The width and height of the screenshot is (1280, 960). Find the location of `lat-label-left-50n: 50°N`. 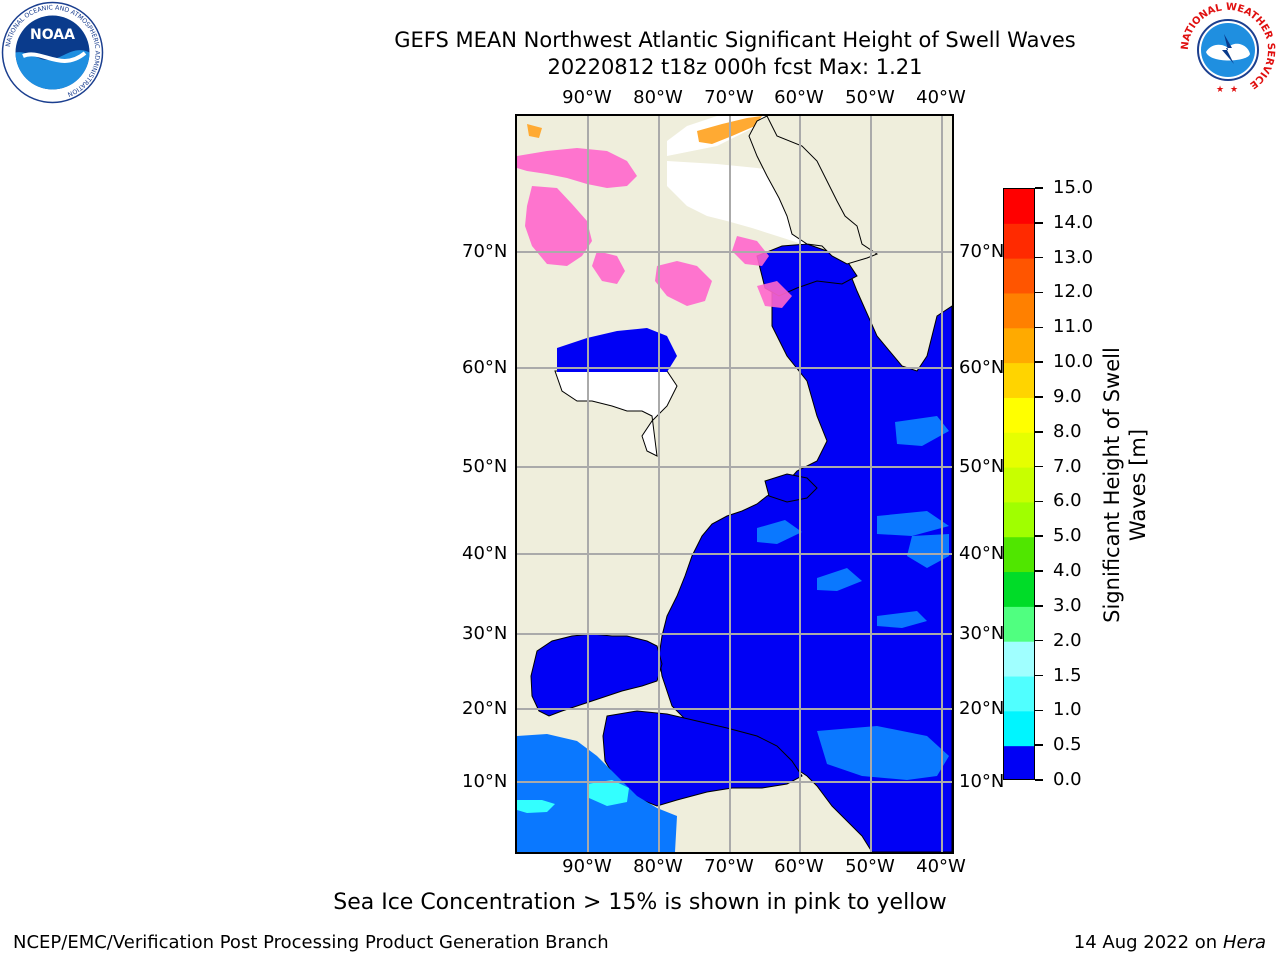

lat-label-left-50n: 50°N is located at coordinates (485, 466).